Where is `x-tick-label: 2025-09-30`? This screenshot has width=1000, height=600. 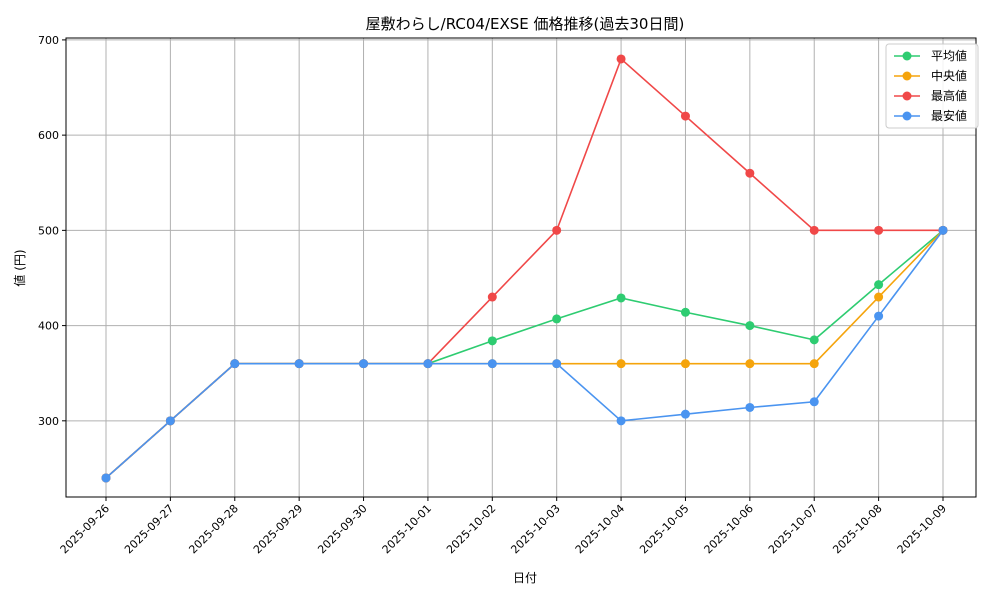
x-tick-label: 2025-09-30 is located at coordinates (342, 529).